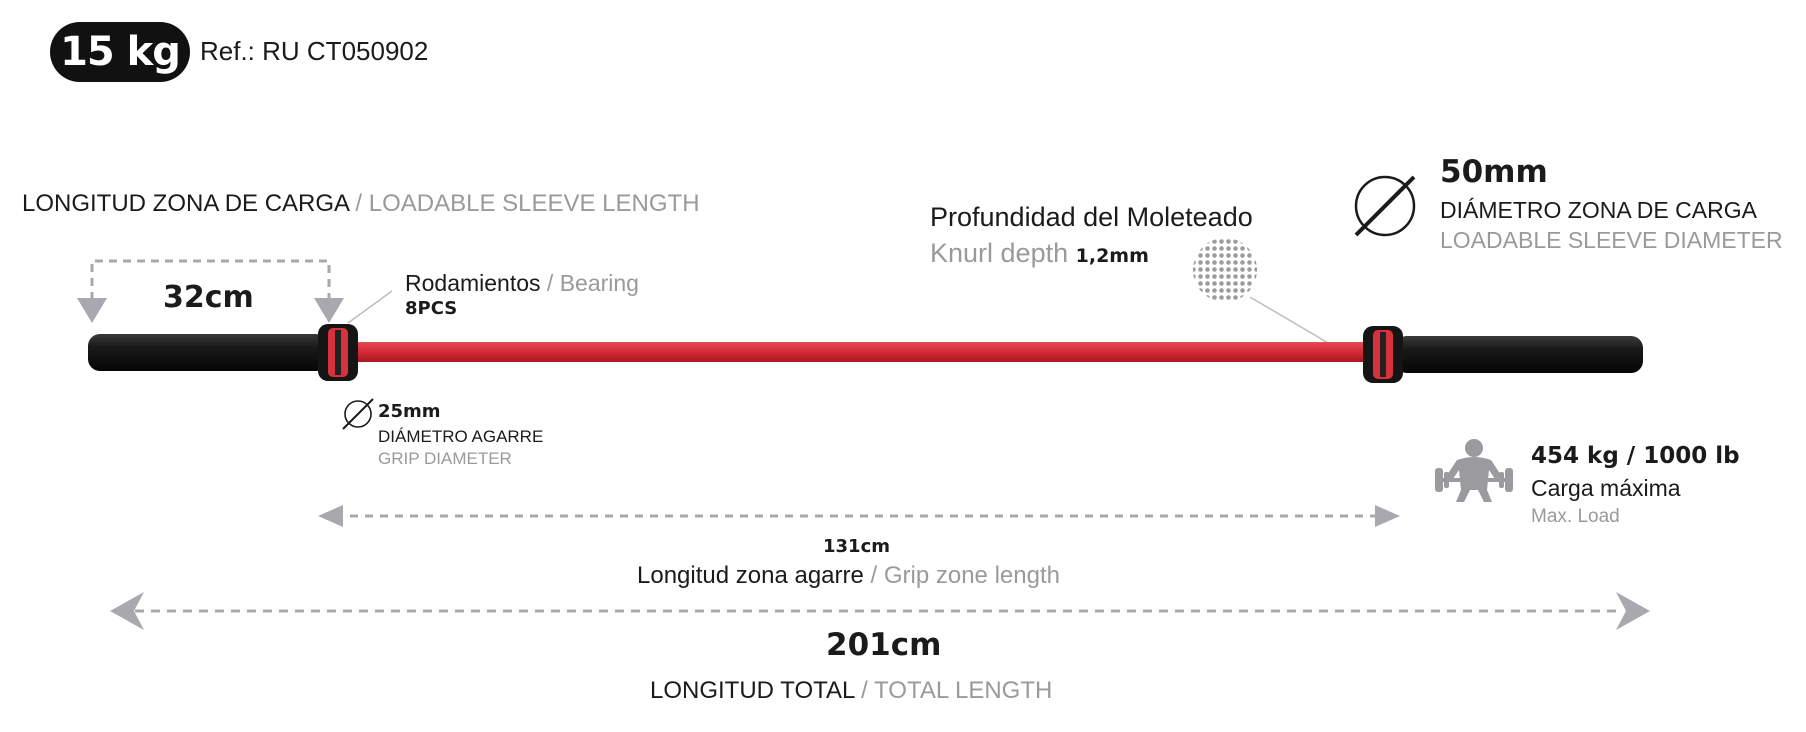 The height and width of the screenshot is (732, 1806). Describe the element at coordinates (1474, 470) in the screenshot. I see `weightlifter-icon` at that location.